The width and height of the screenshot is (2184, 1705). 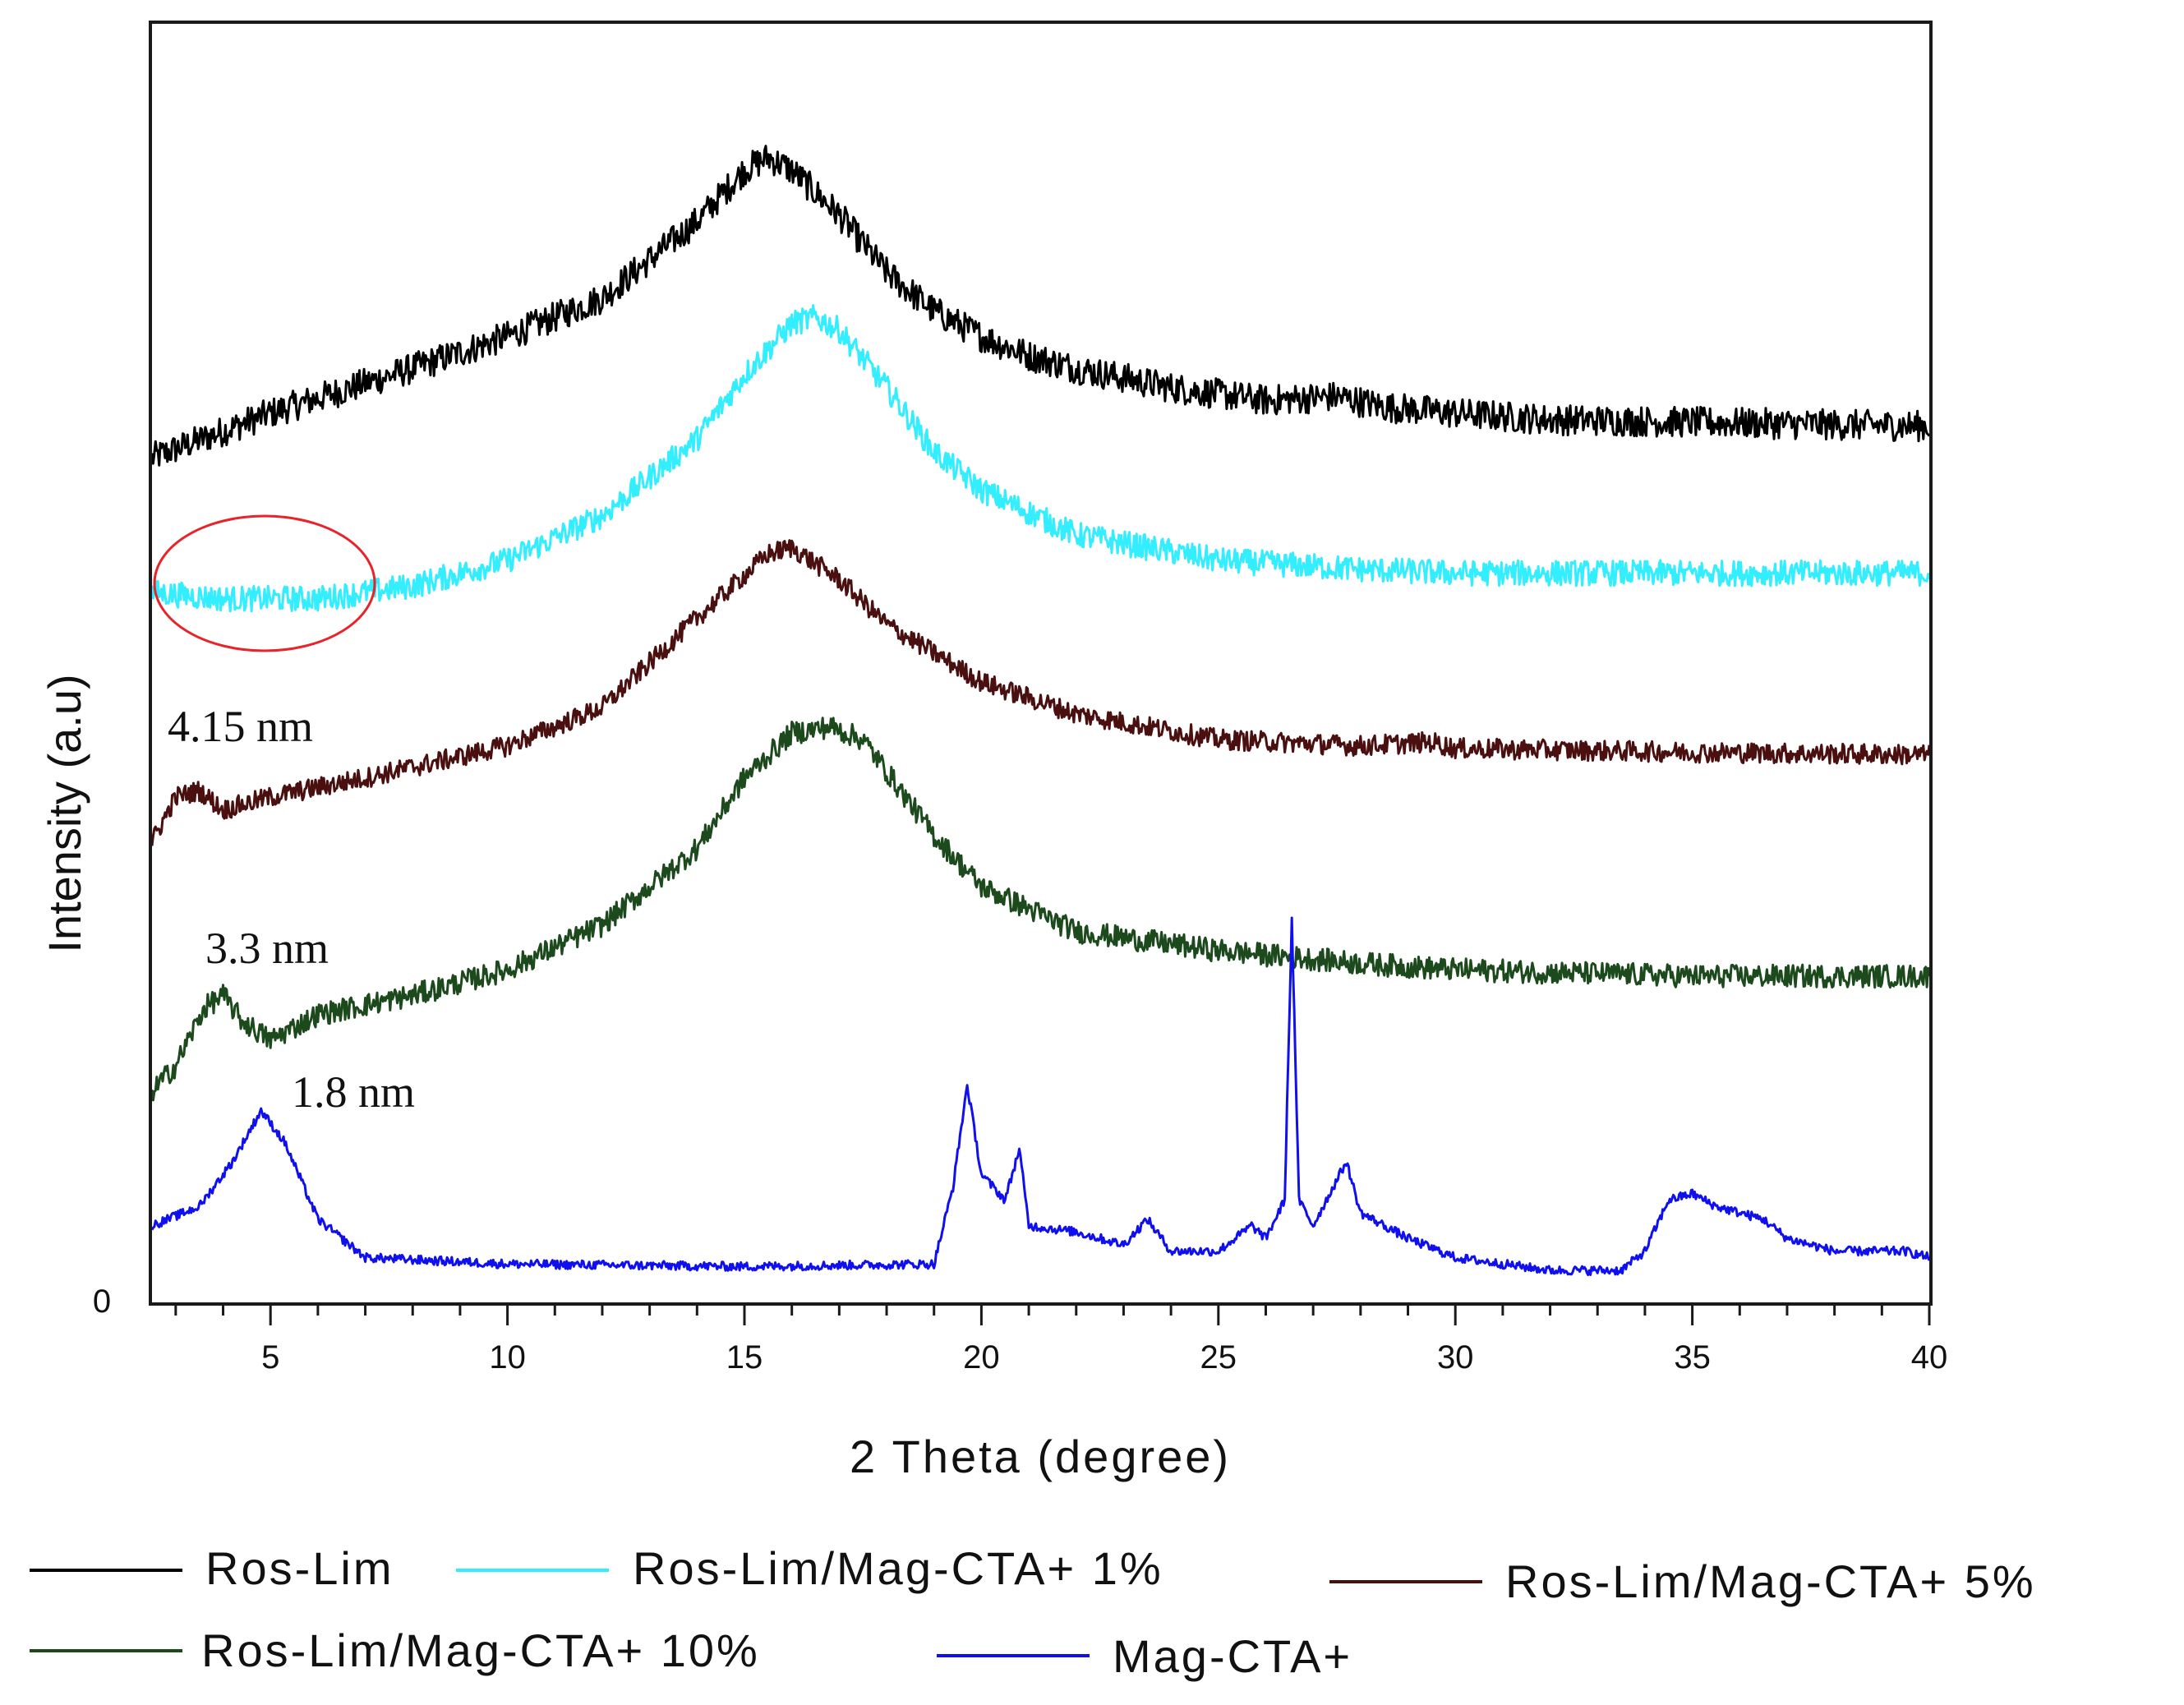 What do you see at coordinates (353, 1092) in the screenshot?
I see `annotation-1-8nm: 1.8 nm` at bounding box center [353, 1092].